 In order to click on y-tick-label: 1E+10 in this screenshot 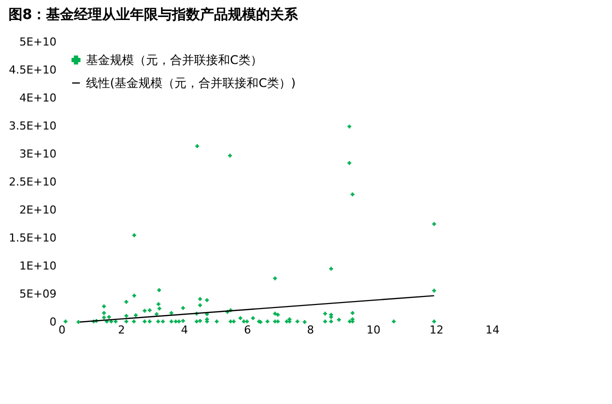, I will do `click(37, 266)`.